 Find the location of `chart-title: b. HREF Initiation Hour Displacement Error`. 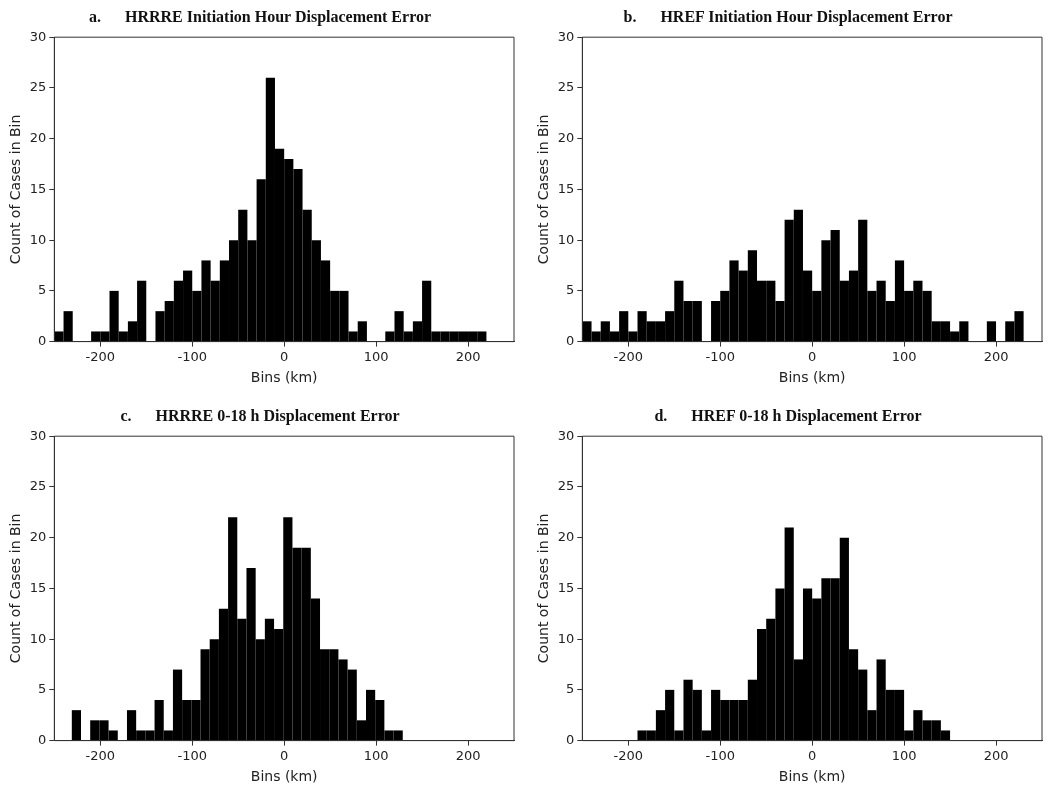

chart-title: b. HREF Initiation Hour Displacement Error is located at coordinates (788, 16).